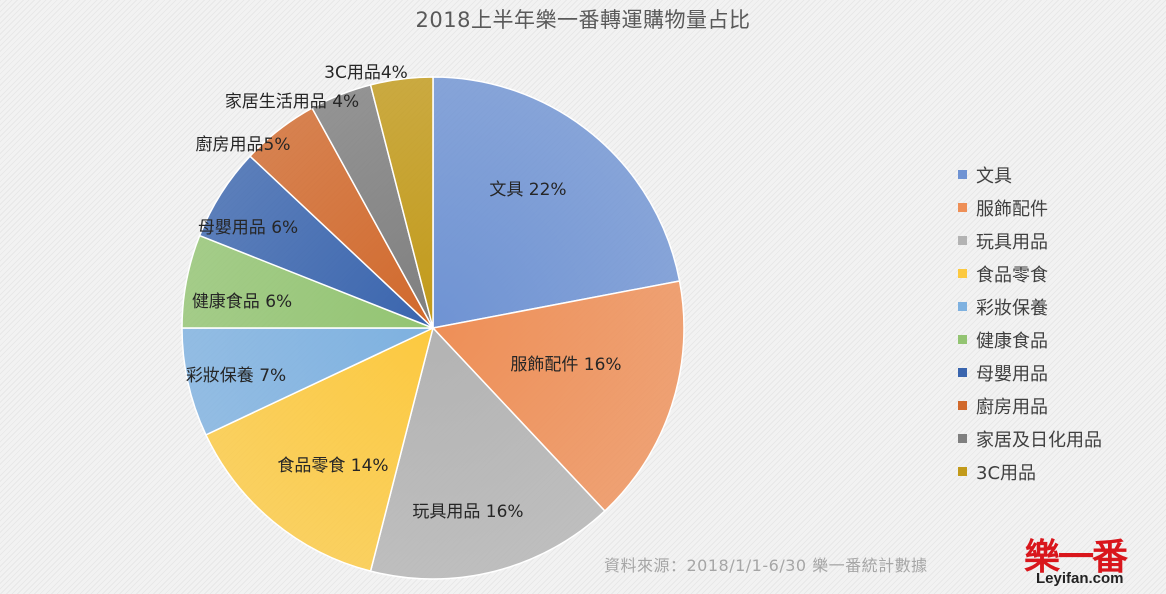 The image size is (1166, 594). What do you see at coordinates (248, 228) in the screenshot?
I see `slice-data-label-7: 母嬰用品 6%` at bounding box center [248, 228].